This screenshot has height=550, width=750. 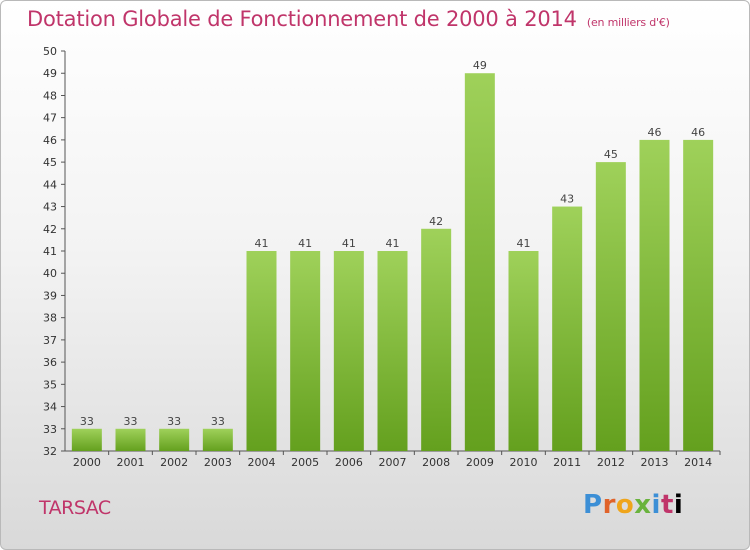 What do you see at coordinates (305, 462) in the screenshot?
I see `x-tick-label: 2005` at bounding box center [305, 462].